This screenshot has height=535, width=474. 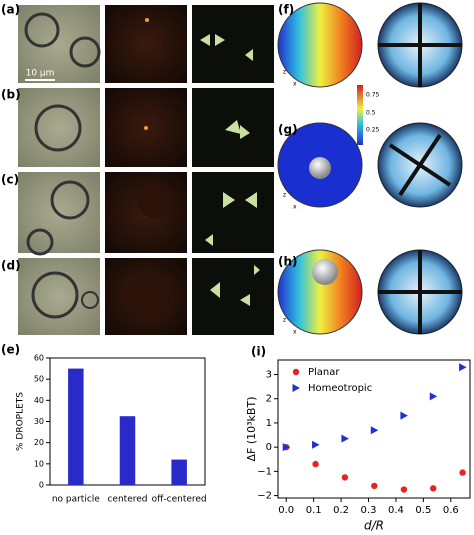 What do you see at coordinates (269, 399) in the screenshot?
I see `y-tick-label: 2` at bounding box center [269, 399].